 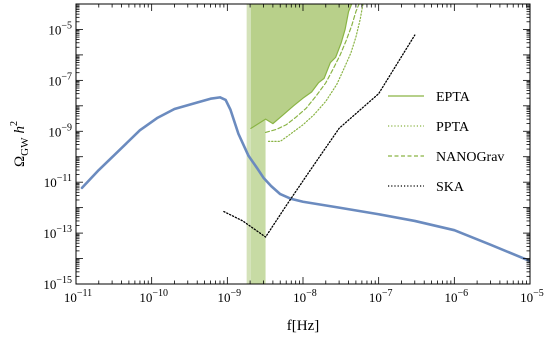 I want to click on svg-text:ΩGWh2: ΩGW h2, so click(x=20, y=144).